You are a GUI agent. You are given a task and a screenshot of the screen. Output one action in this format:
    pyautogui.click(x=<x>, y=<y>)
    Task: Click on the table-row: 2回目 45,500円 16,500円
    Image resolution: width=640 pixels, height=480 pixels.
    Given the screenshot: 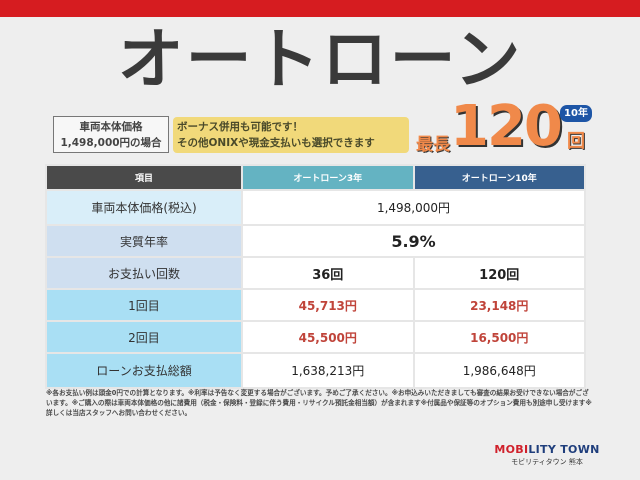 What is the action you would take?
    pyautogui.click(x=315, y=337)
    